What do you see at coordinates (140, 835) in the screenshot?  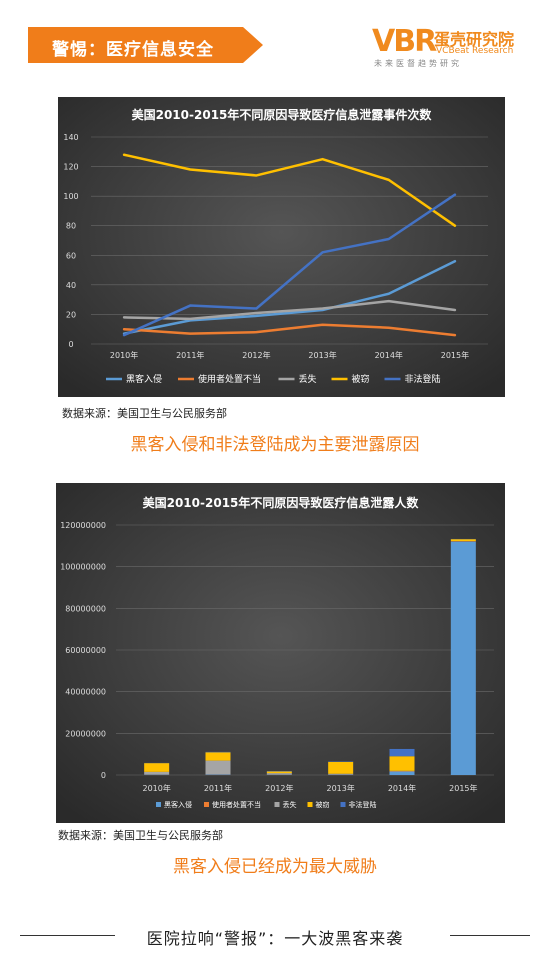 I see `source-2: 数据来源：美国卫生与公民服务部` at bounding box center [140, 835].